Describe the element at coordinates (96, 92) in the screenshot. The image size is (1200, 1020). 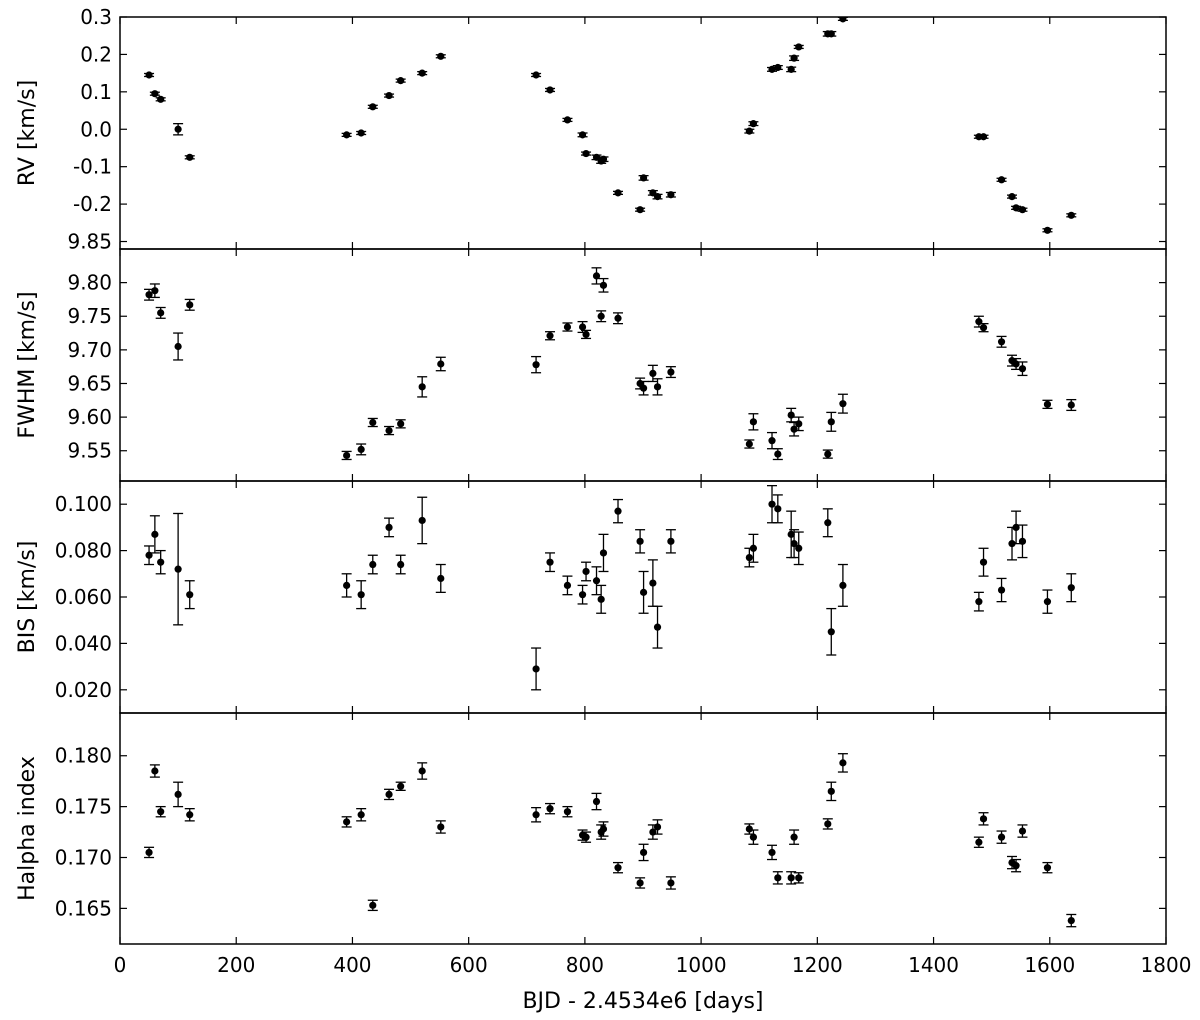
I see `y-tick-label: 0.1` at that location.